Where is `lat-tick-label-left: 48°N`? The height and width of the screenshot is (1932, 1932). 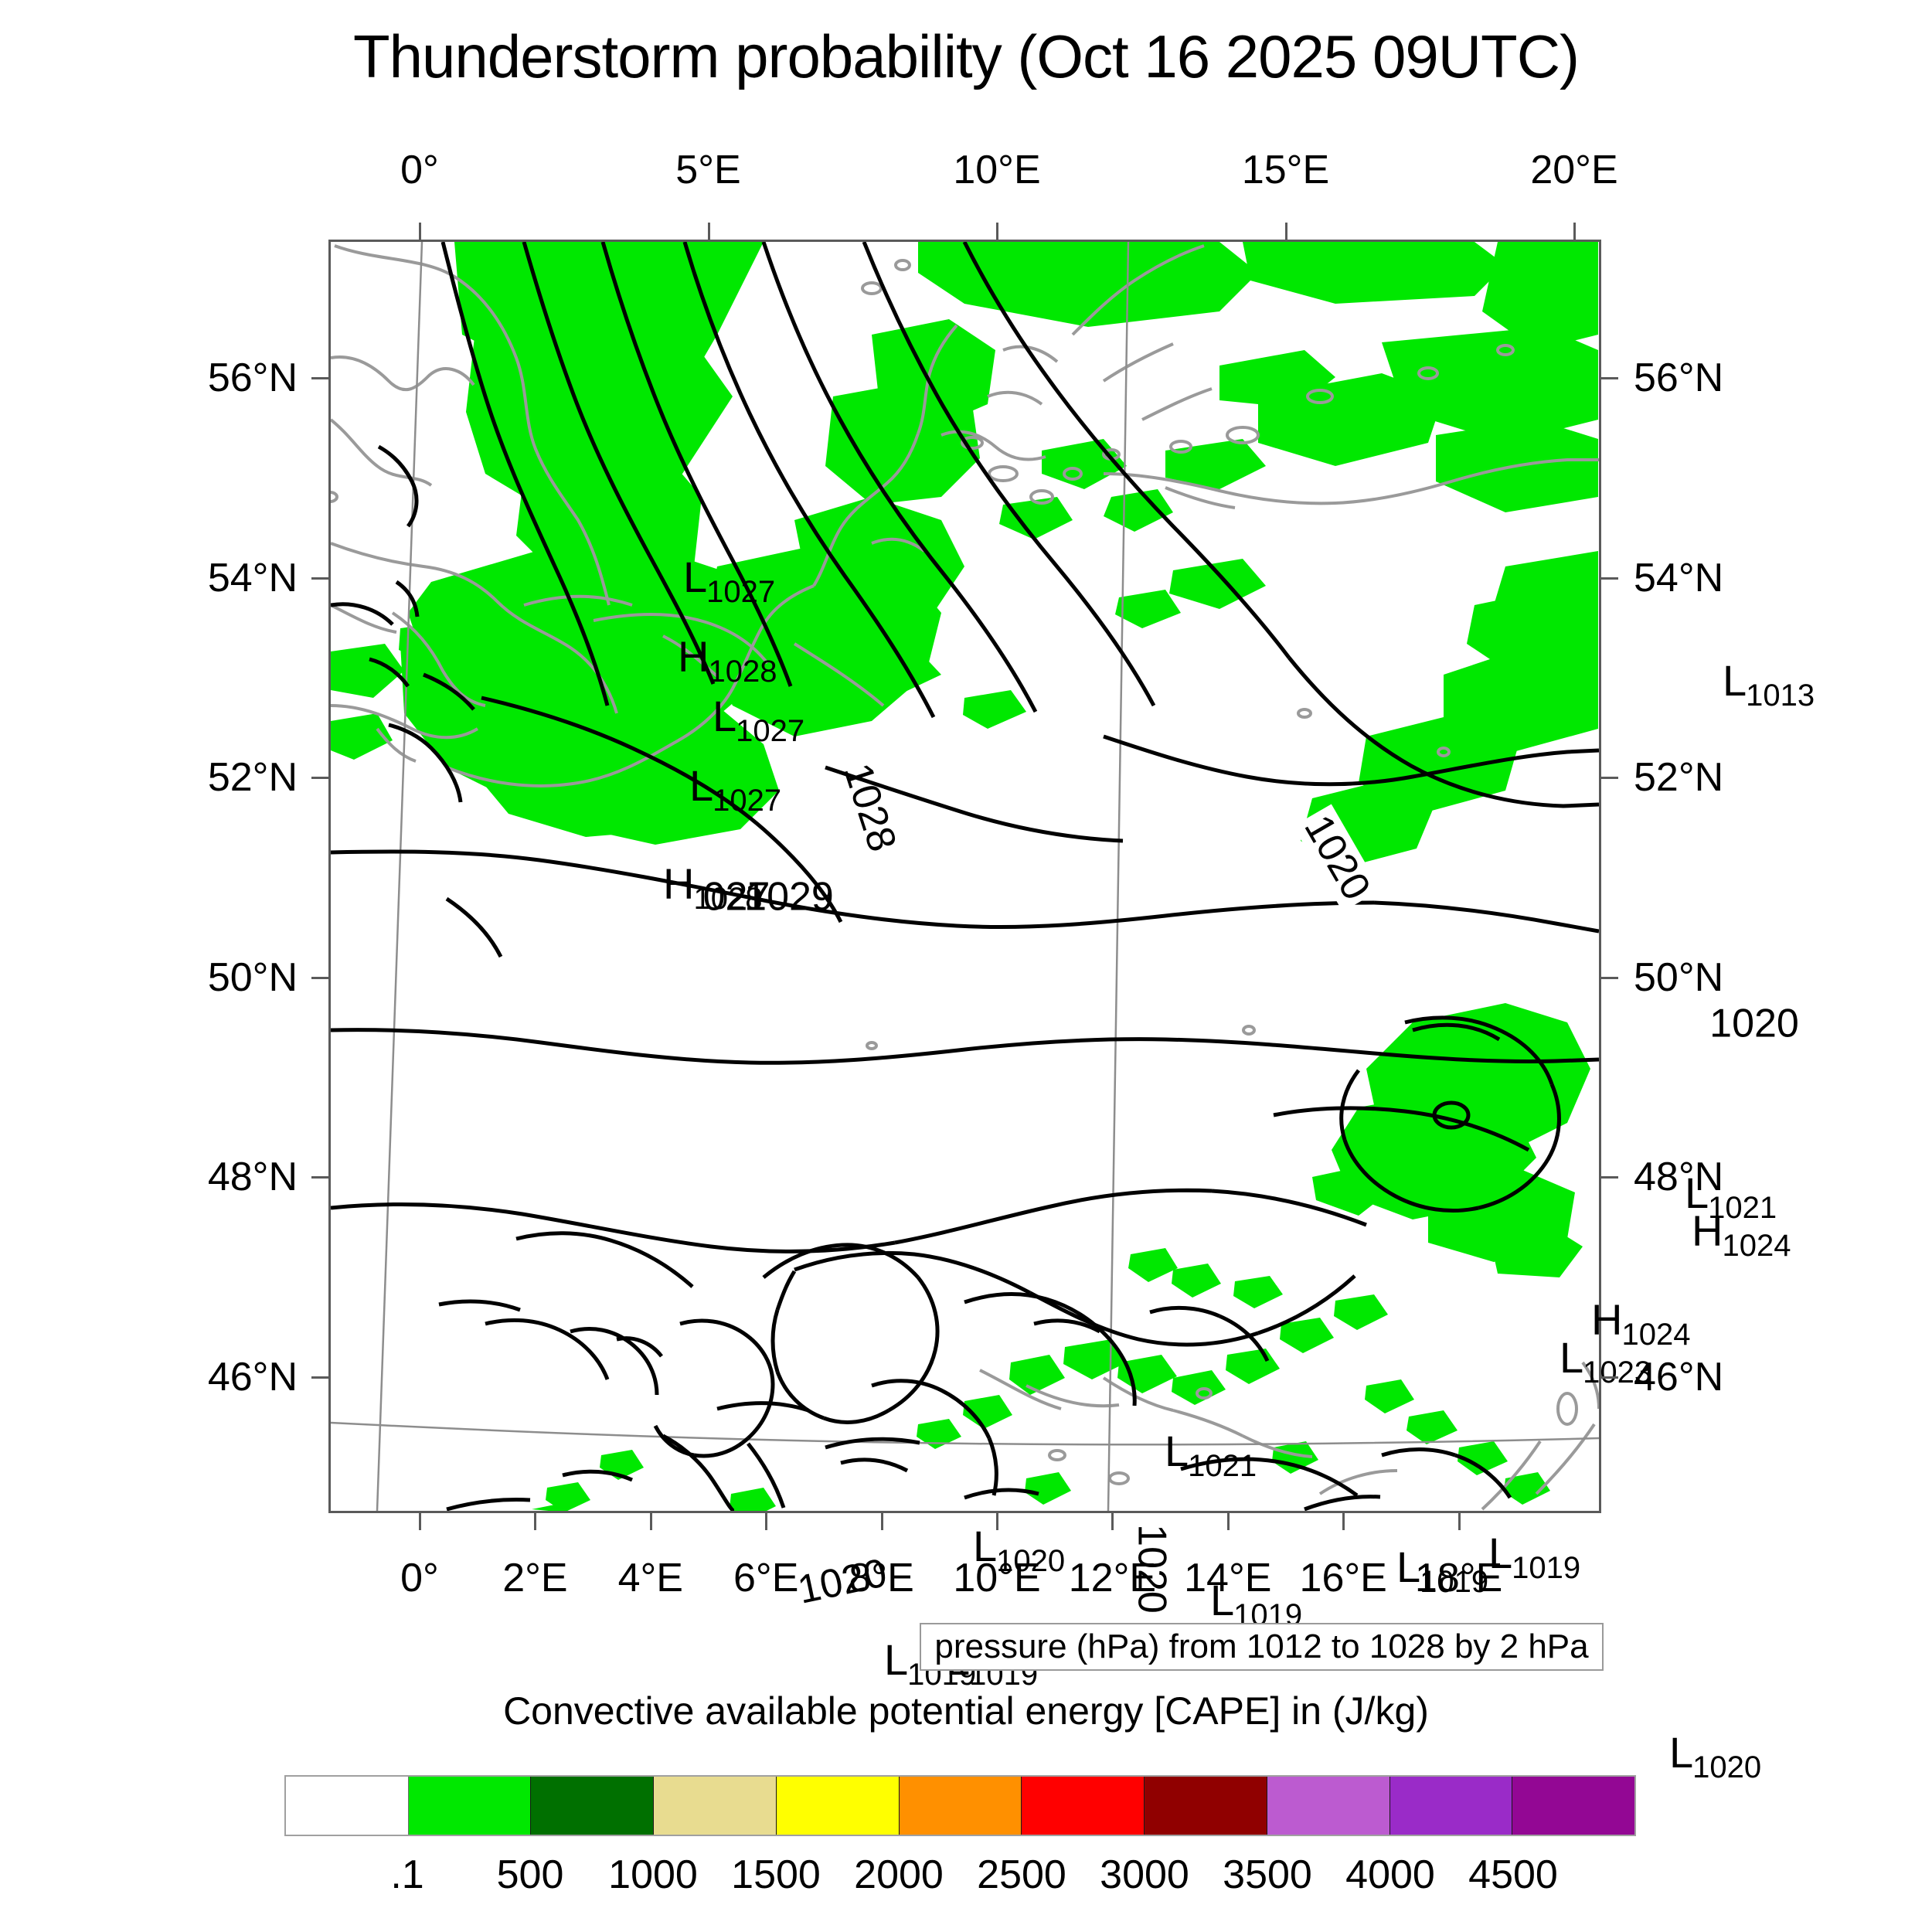 lat-tick-label-left: 48°N is located at coordinates (253, 1177).